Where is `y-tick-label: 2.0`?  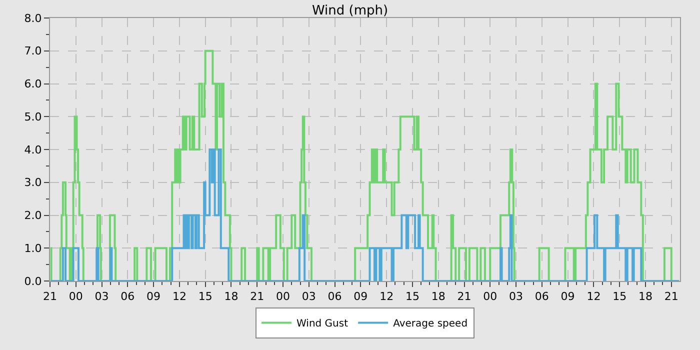
y-tick-label: 2.0 is located at coordinates (33, 215).